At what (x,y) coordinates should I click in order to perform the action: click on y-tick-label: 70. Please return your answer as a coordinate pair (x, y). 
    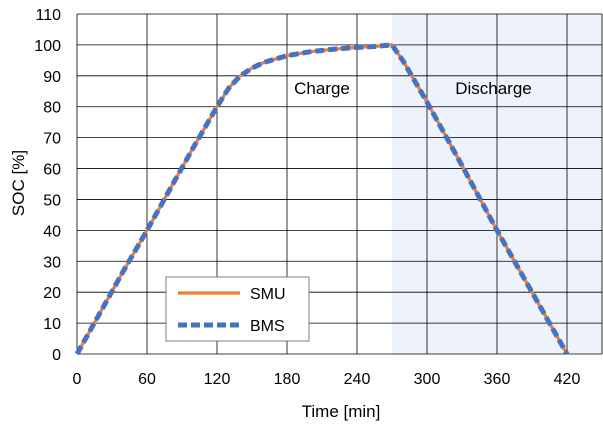
    Looking at the image, I should click on (52, 139).